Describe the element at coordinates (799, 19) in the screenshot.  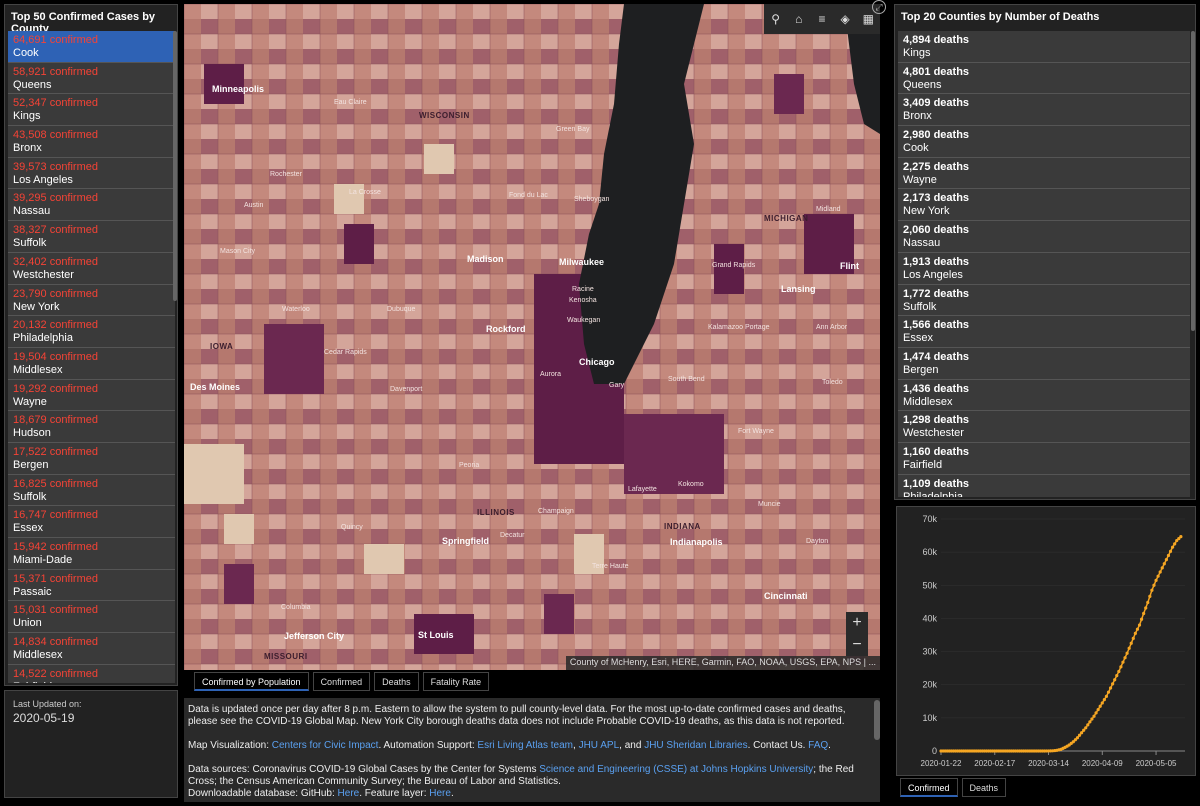
I see `home-icon: ⌂` at that location.